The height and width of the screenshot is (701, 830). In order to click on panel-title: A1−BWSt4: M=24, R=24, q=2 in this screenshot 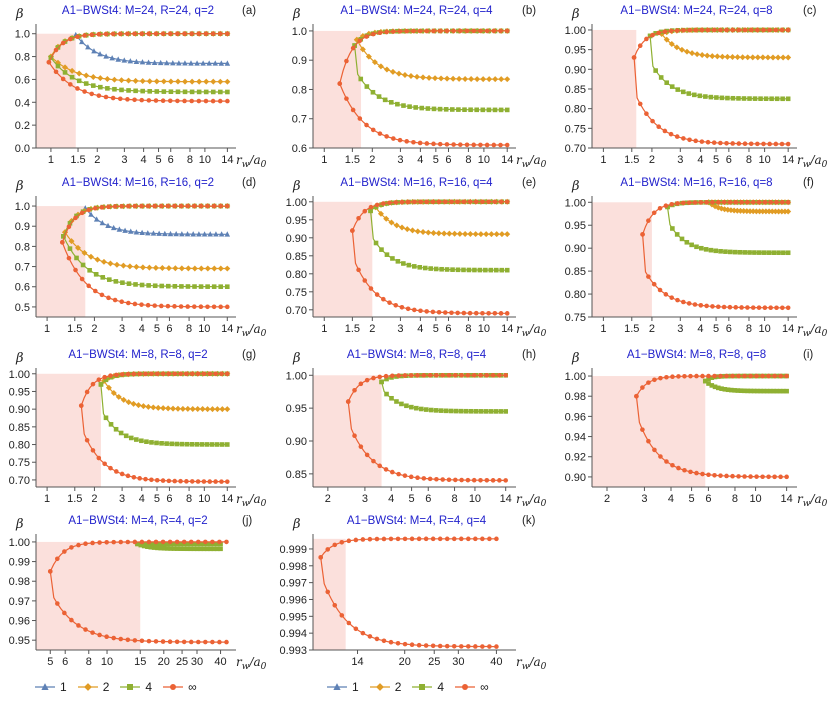, I will do `click(138, 11)`.